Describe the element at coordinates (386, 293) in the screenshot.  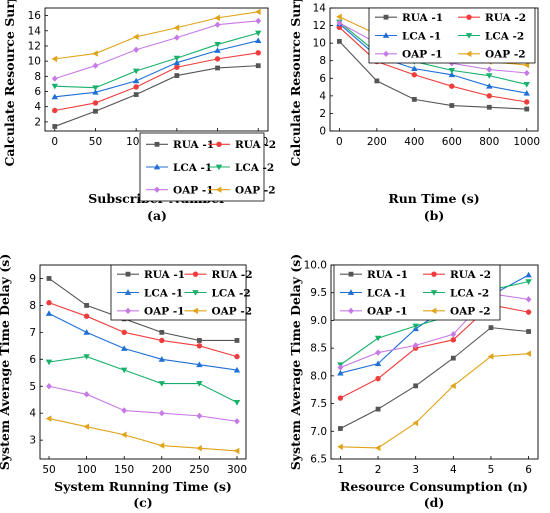
I see `panel-3-legend-label: LCA -1` at that location.